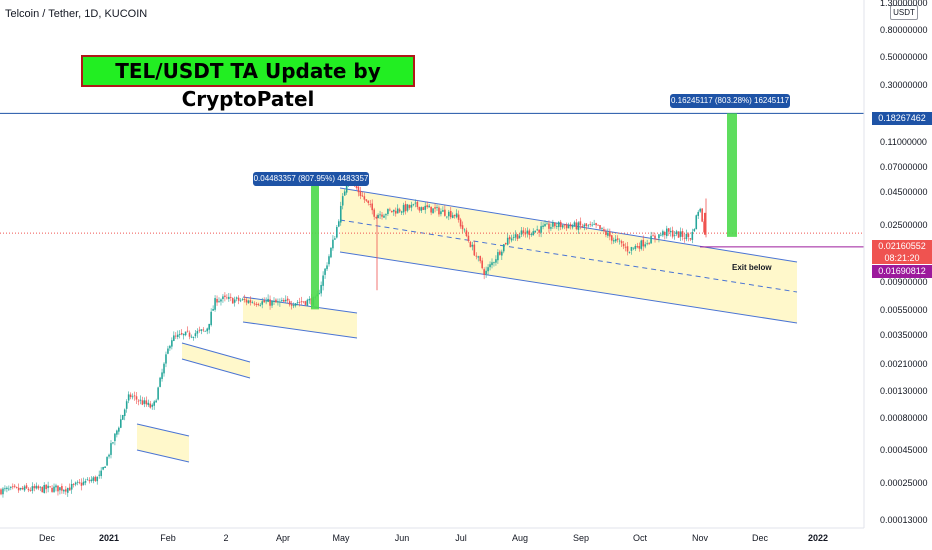 This screenshot has height=550, width=932. Describe the element at coordinates (311, 179) in the screenshot. I see `measure-label-1: 0.04483357 (807.95%) 4483357` at that location.